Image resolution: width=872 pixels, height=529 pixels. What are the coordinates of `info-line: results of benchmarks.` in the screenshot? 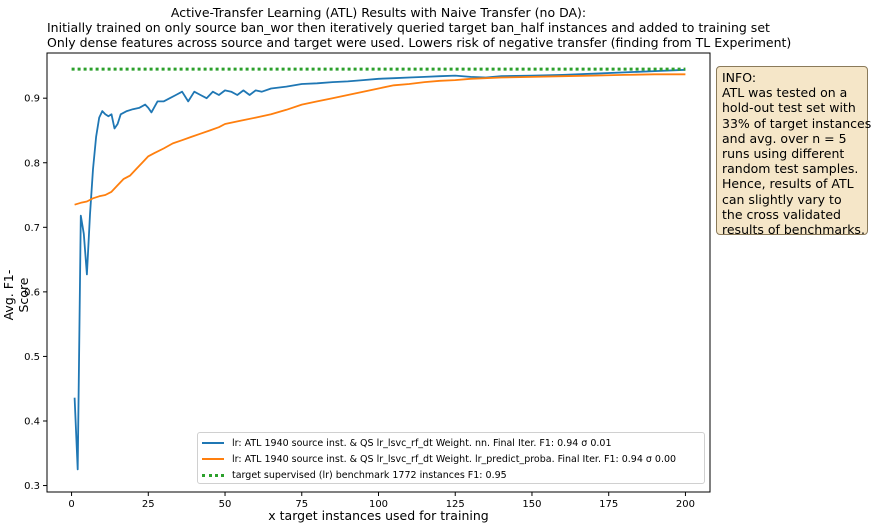 It's located at (793, 230).